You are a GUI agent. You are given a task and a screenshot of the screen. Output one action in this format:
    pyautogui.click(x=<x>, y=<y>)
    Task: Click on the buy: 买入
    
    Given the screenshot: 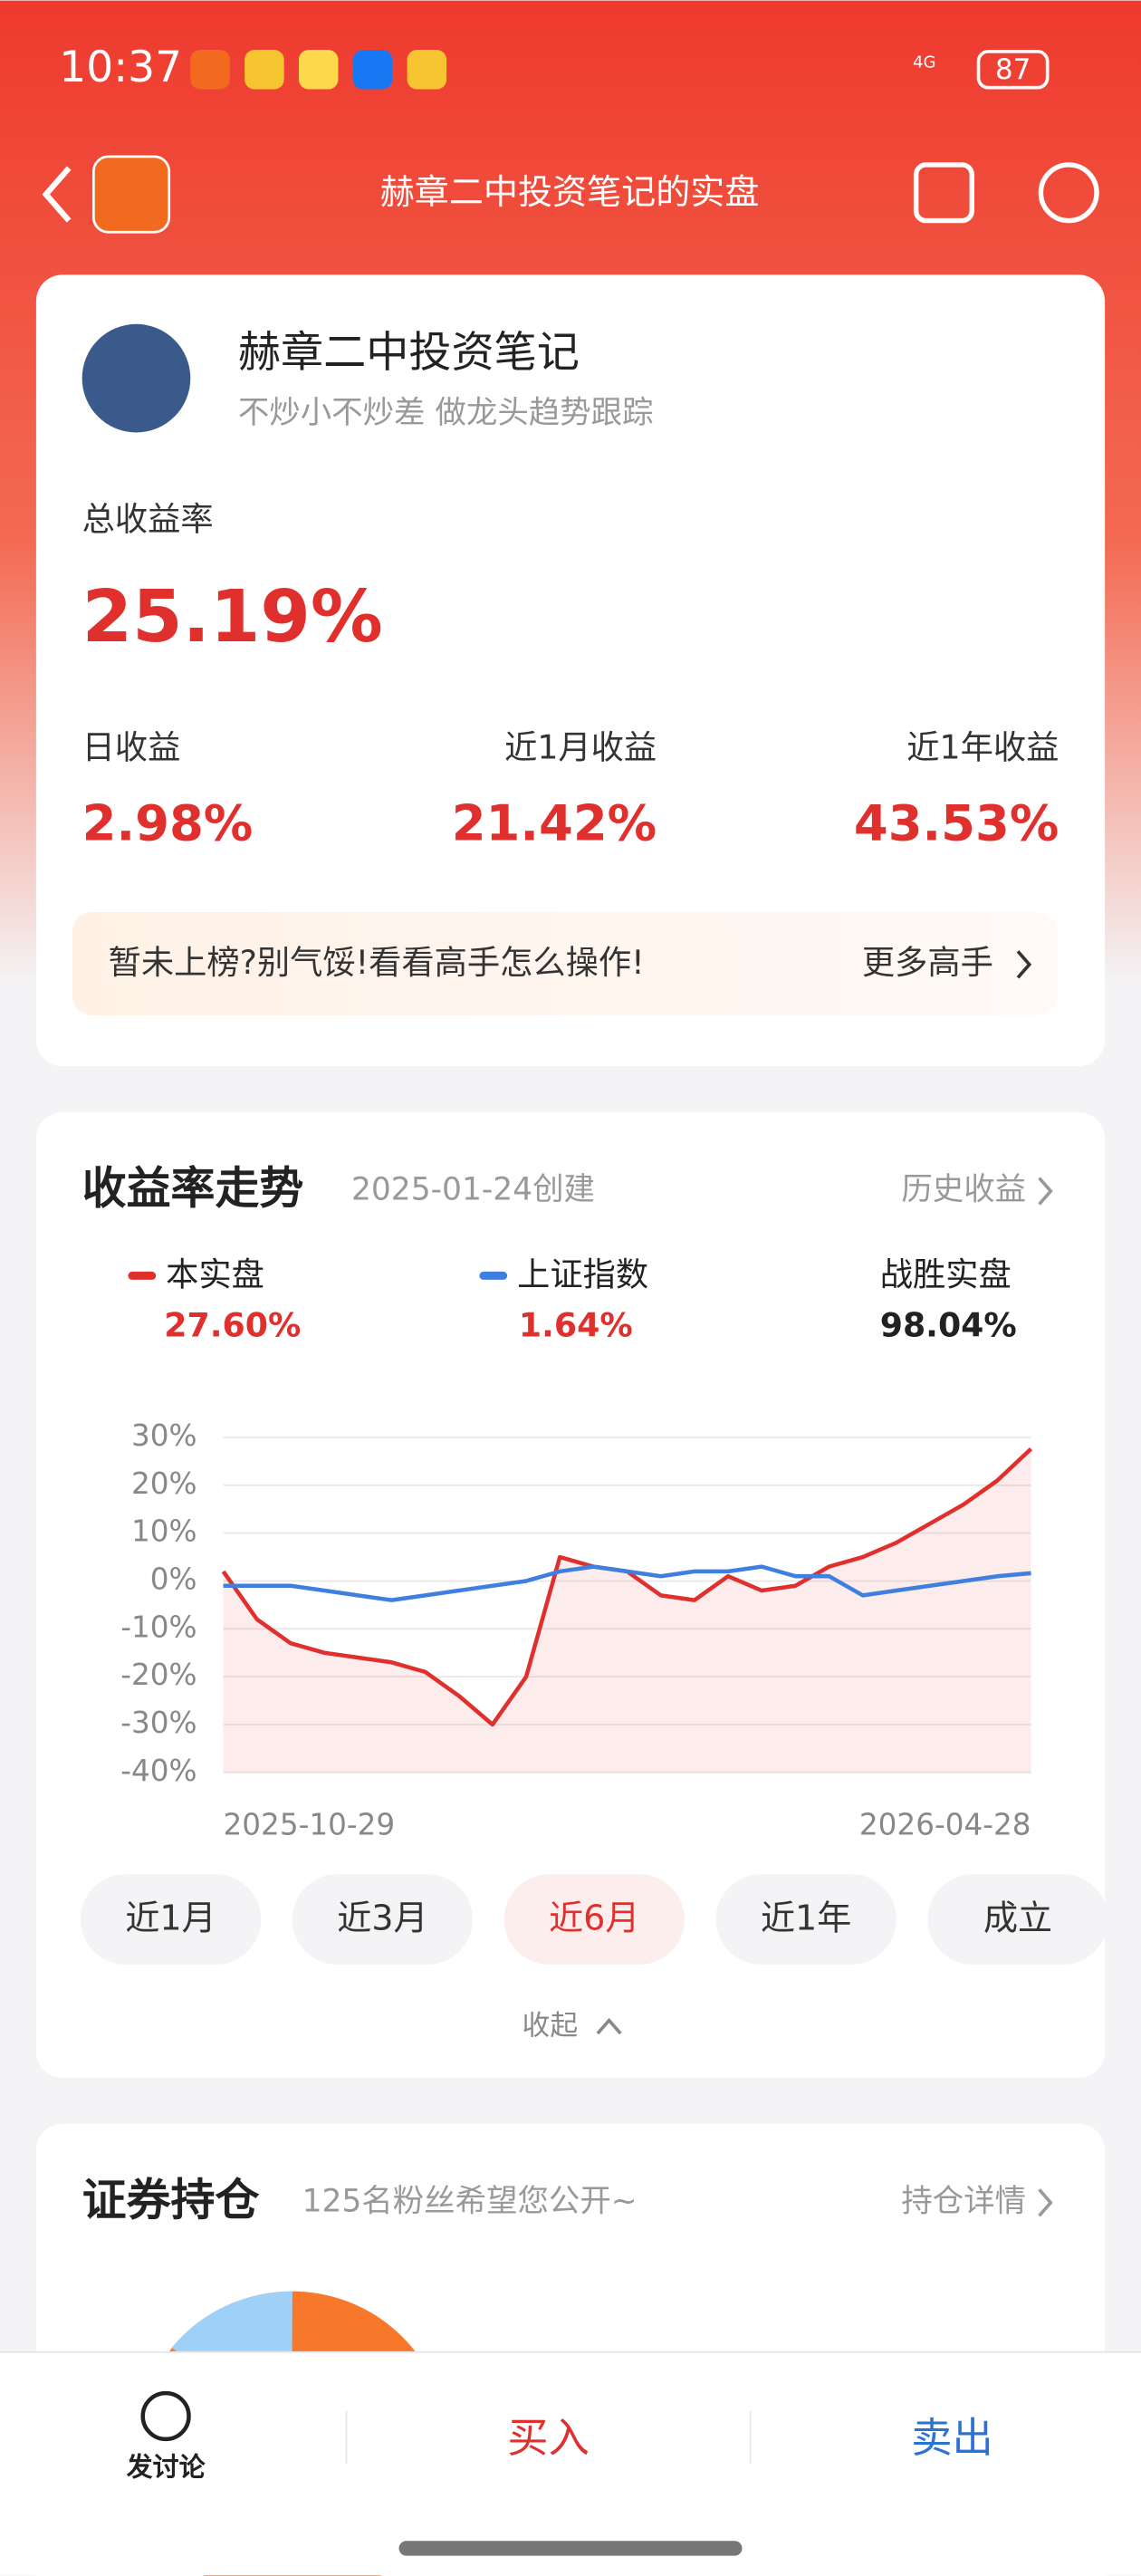 What is the action you would take?
    pyautogui.click(x=548, y=2438)
    